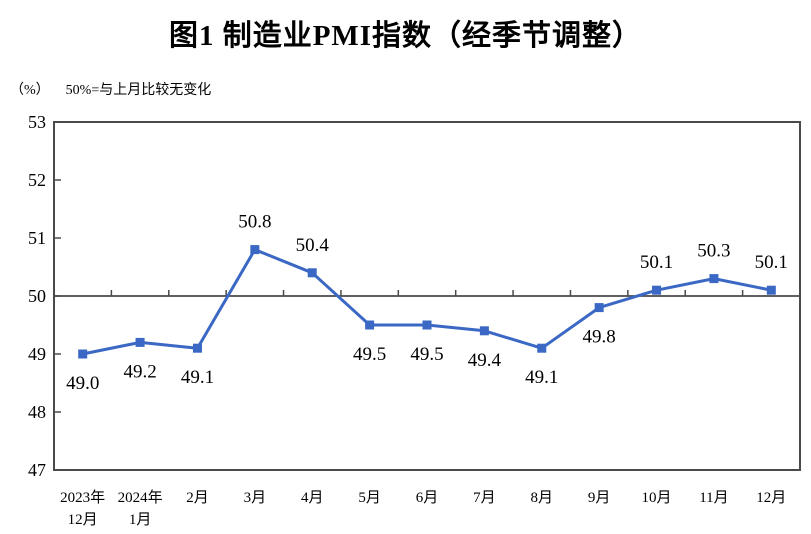  Describe the element at coordinates (542, 498) in the screenshot. I see `x-axis-label: 8月` at that location.